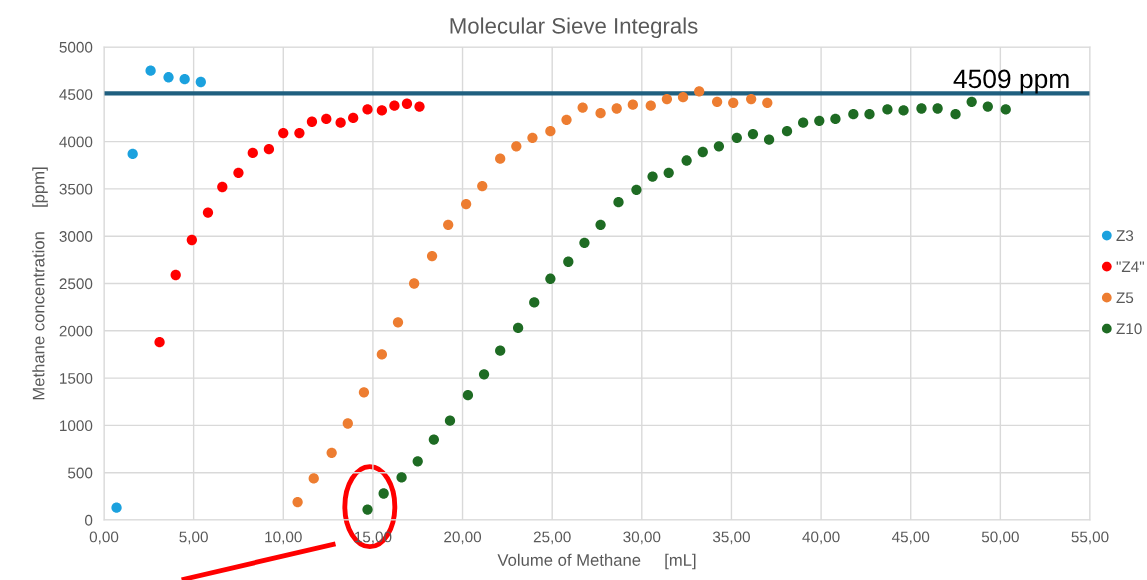  What do you see at coordinates (76, 426) in the screenshot?
I see `y-tick-label: 1000` at bounding box center [76, 426].